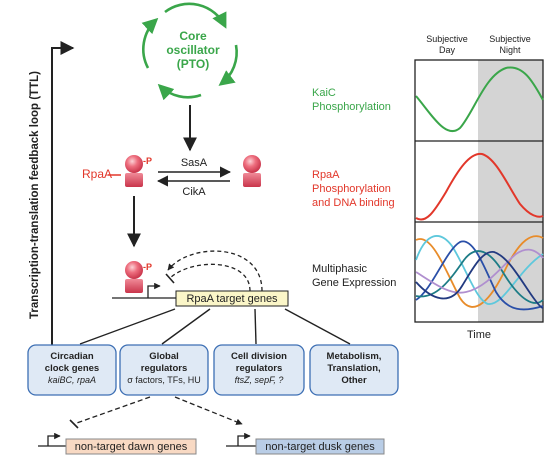 The width and height of the screenshot is (548, 465). Describe the element at coordinates (447, 39) in the screenshot. I see `header-day-1: Subjective` at that location.